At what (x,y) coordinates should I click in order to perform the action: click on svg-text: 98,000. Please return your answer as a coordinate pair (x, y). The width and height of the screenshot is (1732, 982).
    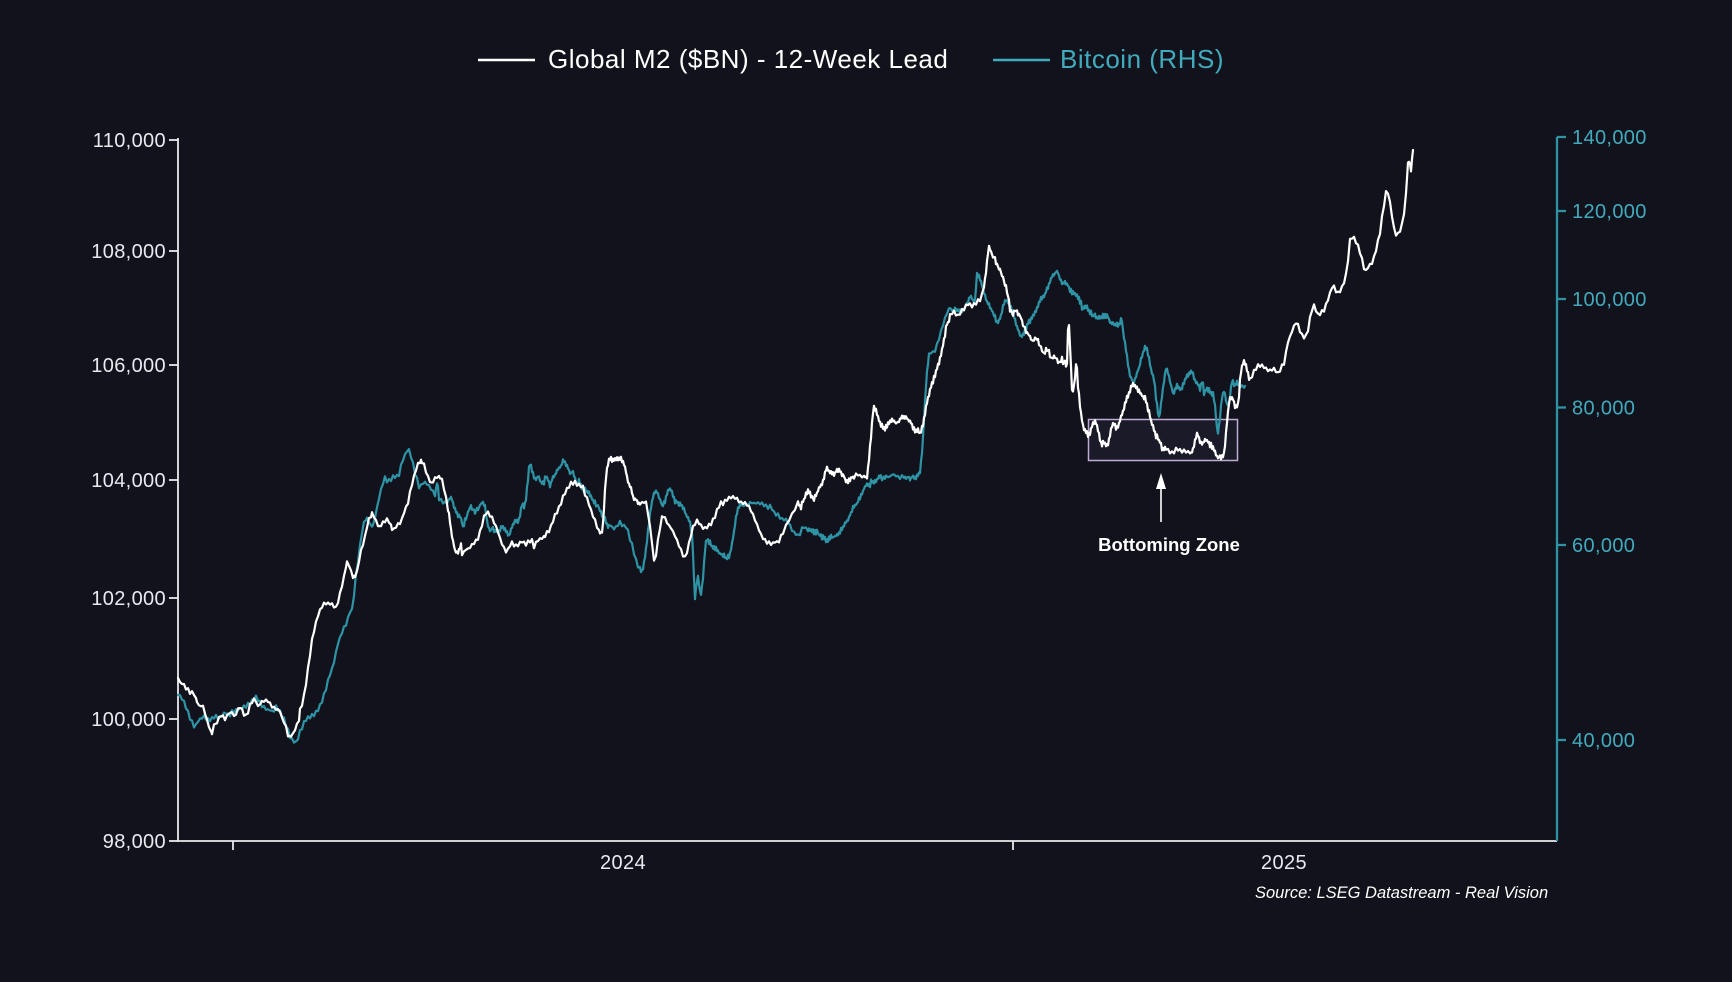
    Looking at the image, I should click on (134, 842).